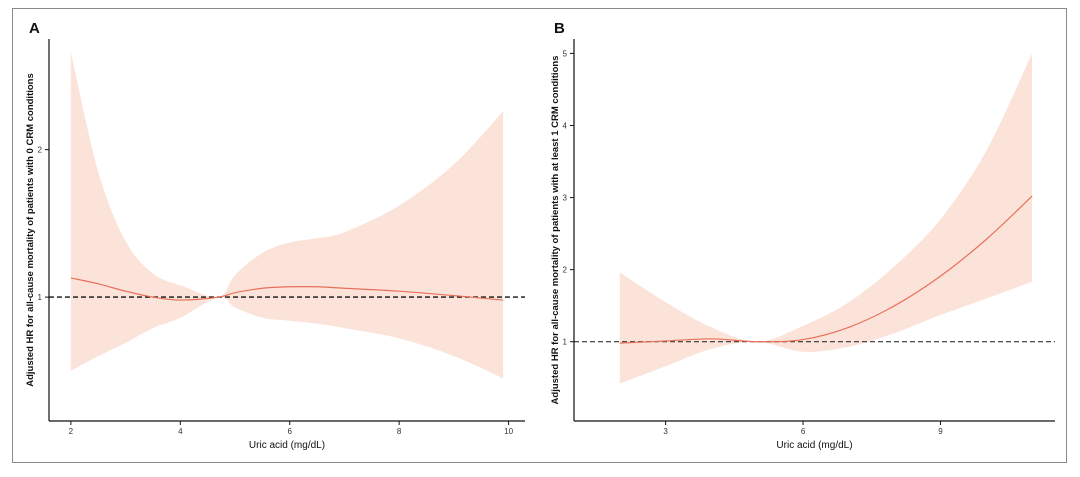 The image size is (1080, 477). Describe the element at coordinates (508, 431) in the screenshot. I see `x-tick-label: 10` at that location.